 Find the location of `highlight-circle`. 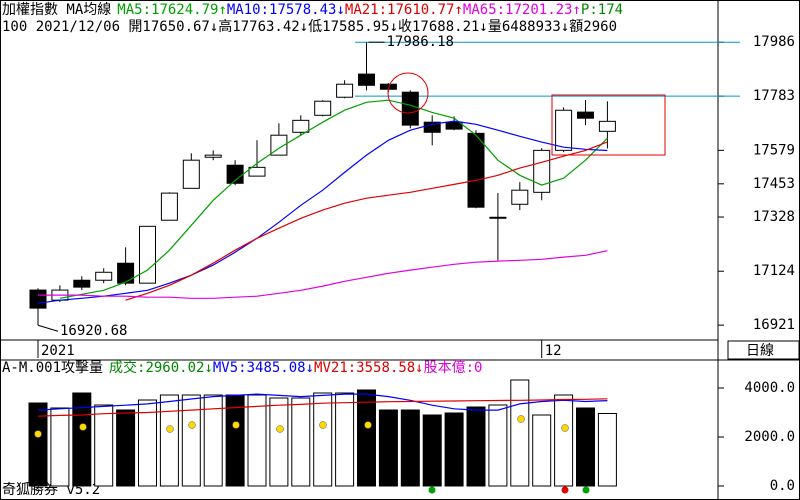

highlight-circle is located at coordinates (408, 93).